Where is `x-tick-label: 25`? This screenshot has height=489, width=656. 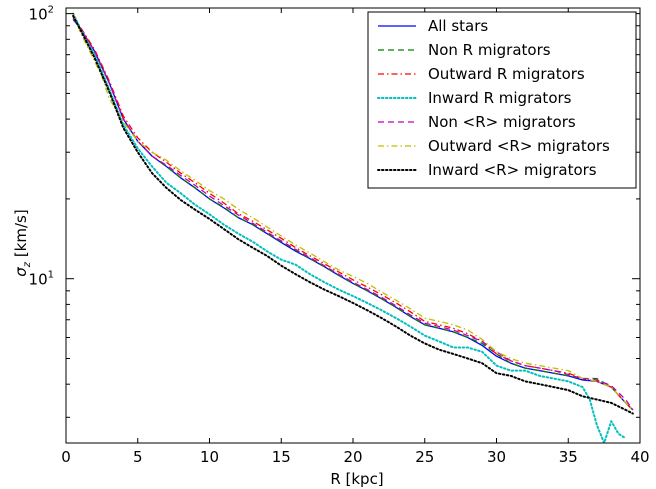 x-tick-label: 25 is located at coordinates (424, 457).